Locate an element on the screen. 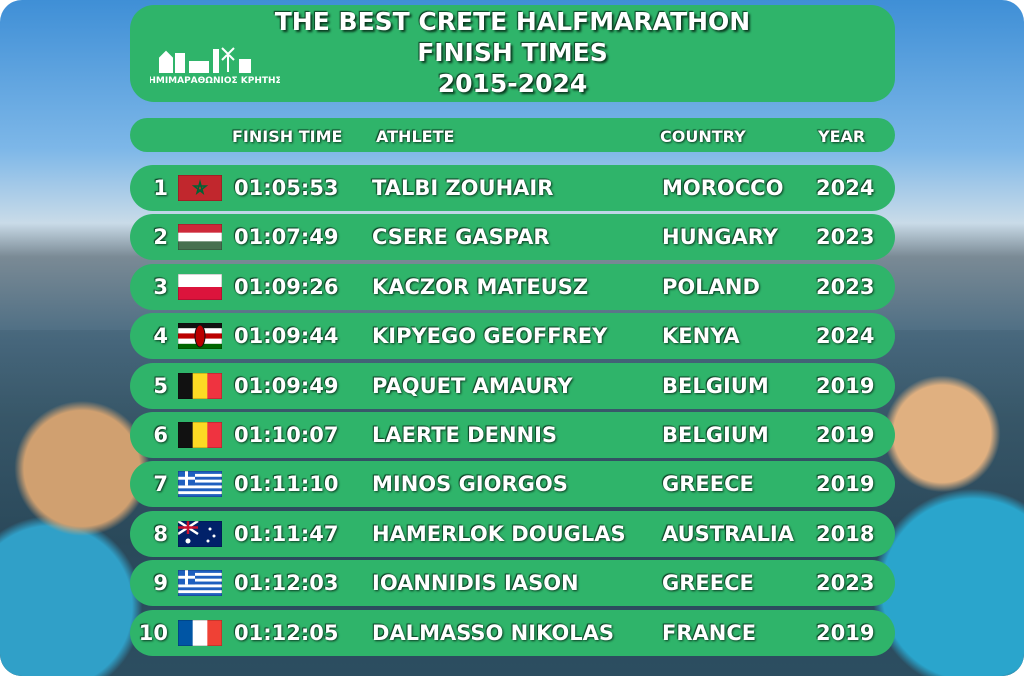 Image resolution: width=1024 pixels, height=676 pixels. finish-time: 01:09:26 is located at coordinates (286, 286).